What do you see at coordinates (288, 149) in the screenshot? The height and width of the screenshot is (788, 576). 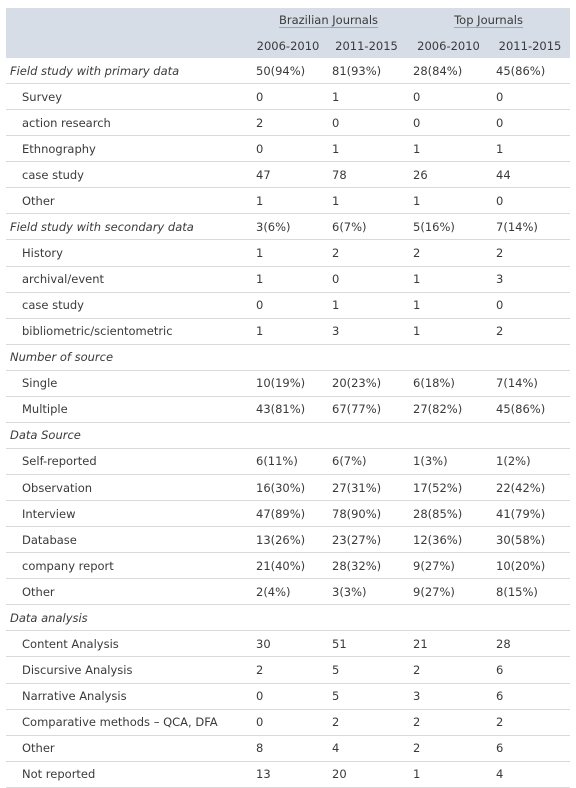 I see `item-row: Ethnography 0 1 1 1` at bounding box center [288, 149].